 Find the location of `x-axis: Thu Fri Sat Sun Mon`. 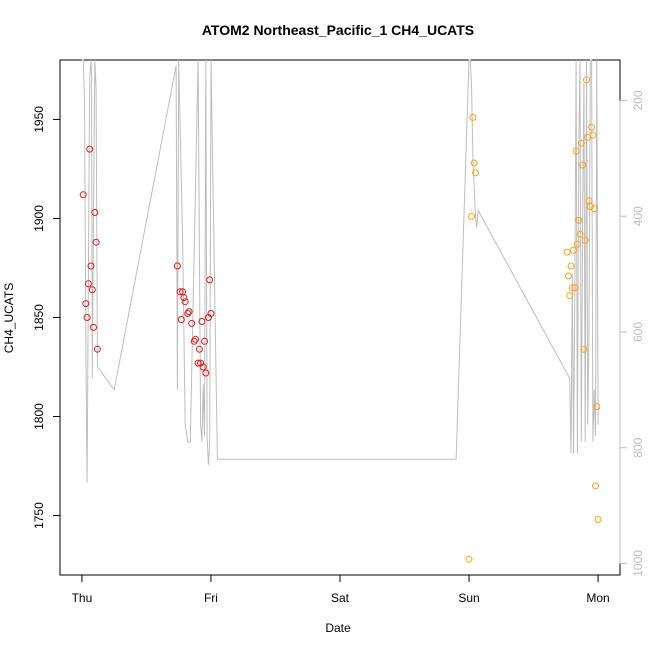

x-axis: Thu Fri Sat Sun Mon is located at coordinates (341, 589).